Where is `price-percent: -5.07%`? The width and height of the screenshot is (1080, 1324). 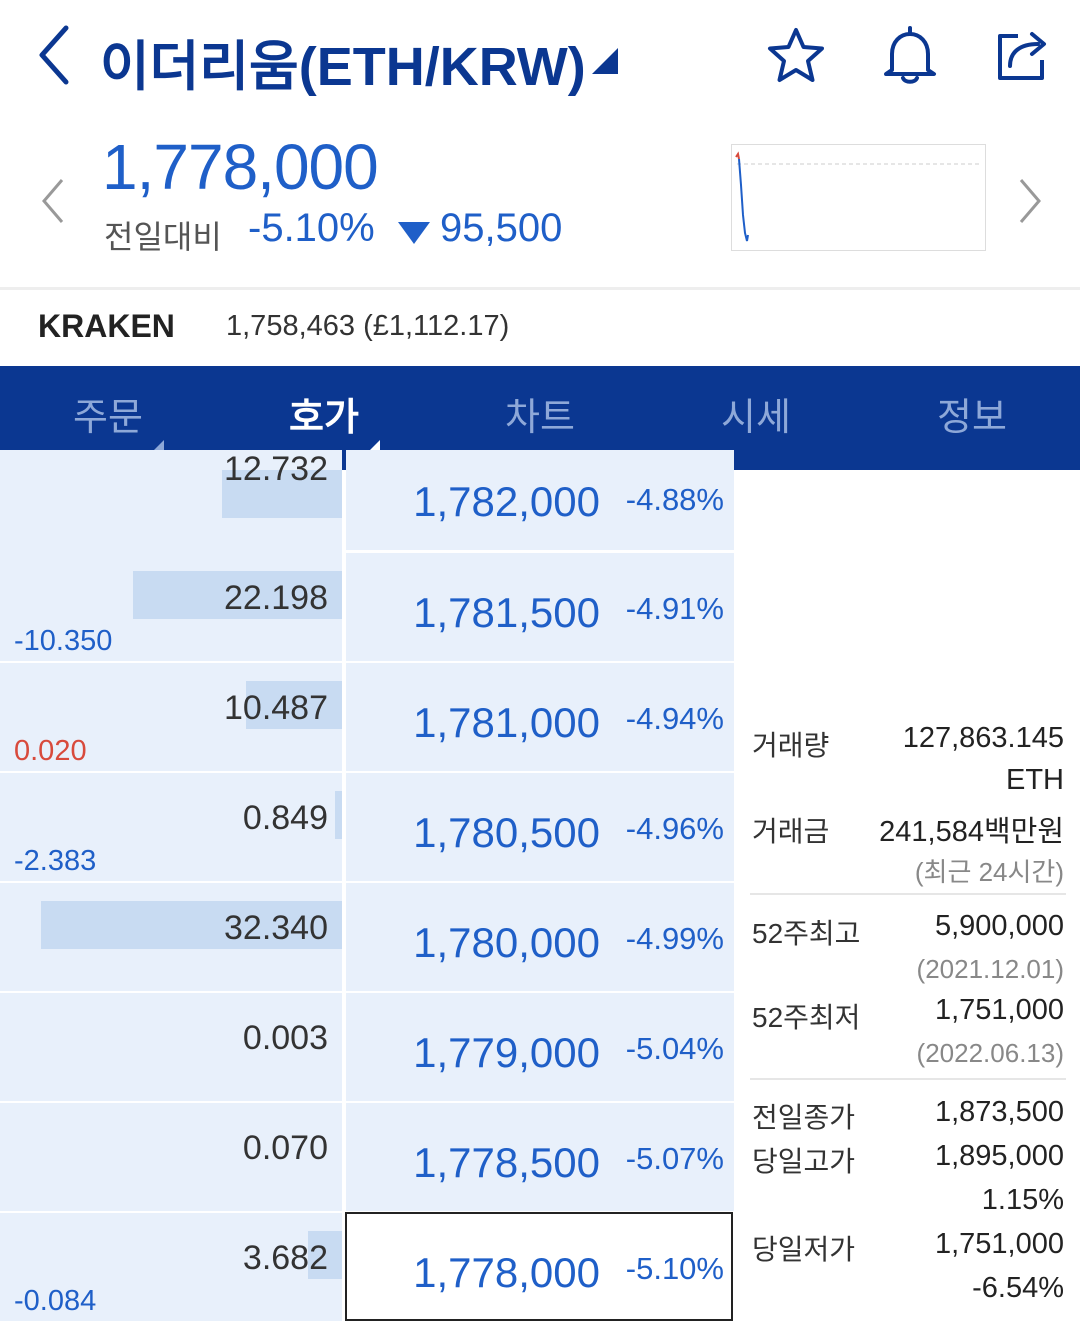
price-percent: -5.07% is located at coordinates (674, 1158).